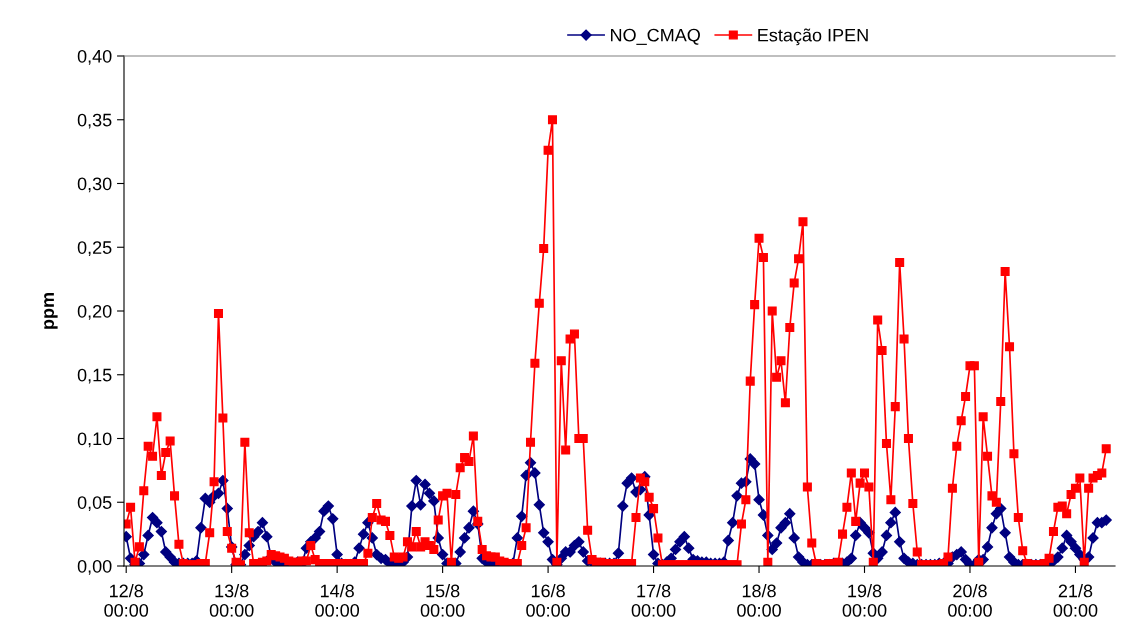  I want to click on x-tick-label: 13/8 00:00, so click(231, 600).